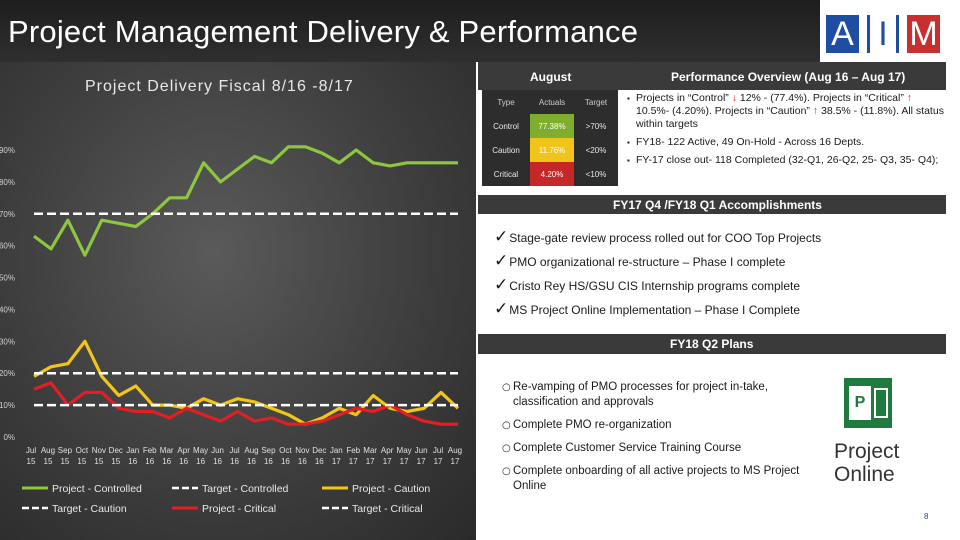  Describe the element at coordinates (734, 98) in the screenshot. I see `arrow-down-icon: ↓` at that location.